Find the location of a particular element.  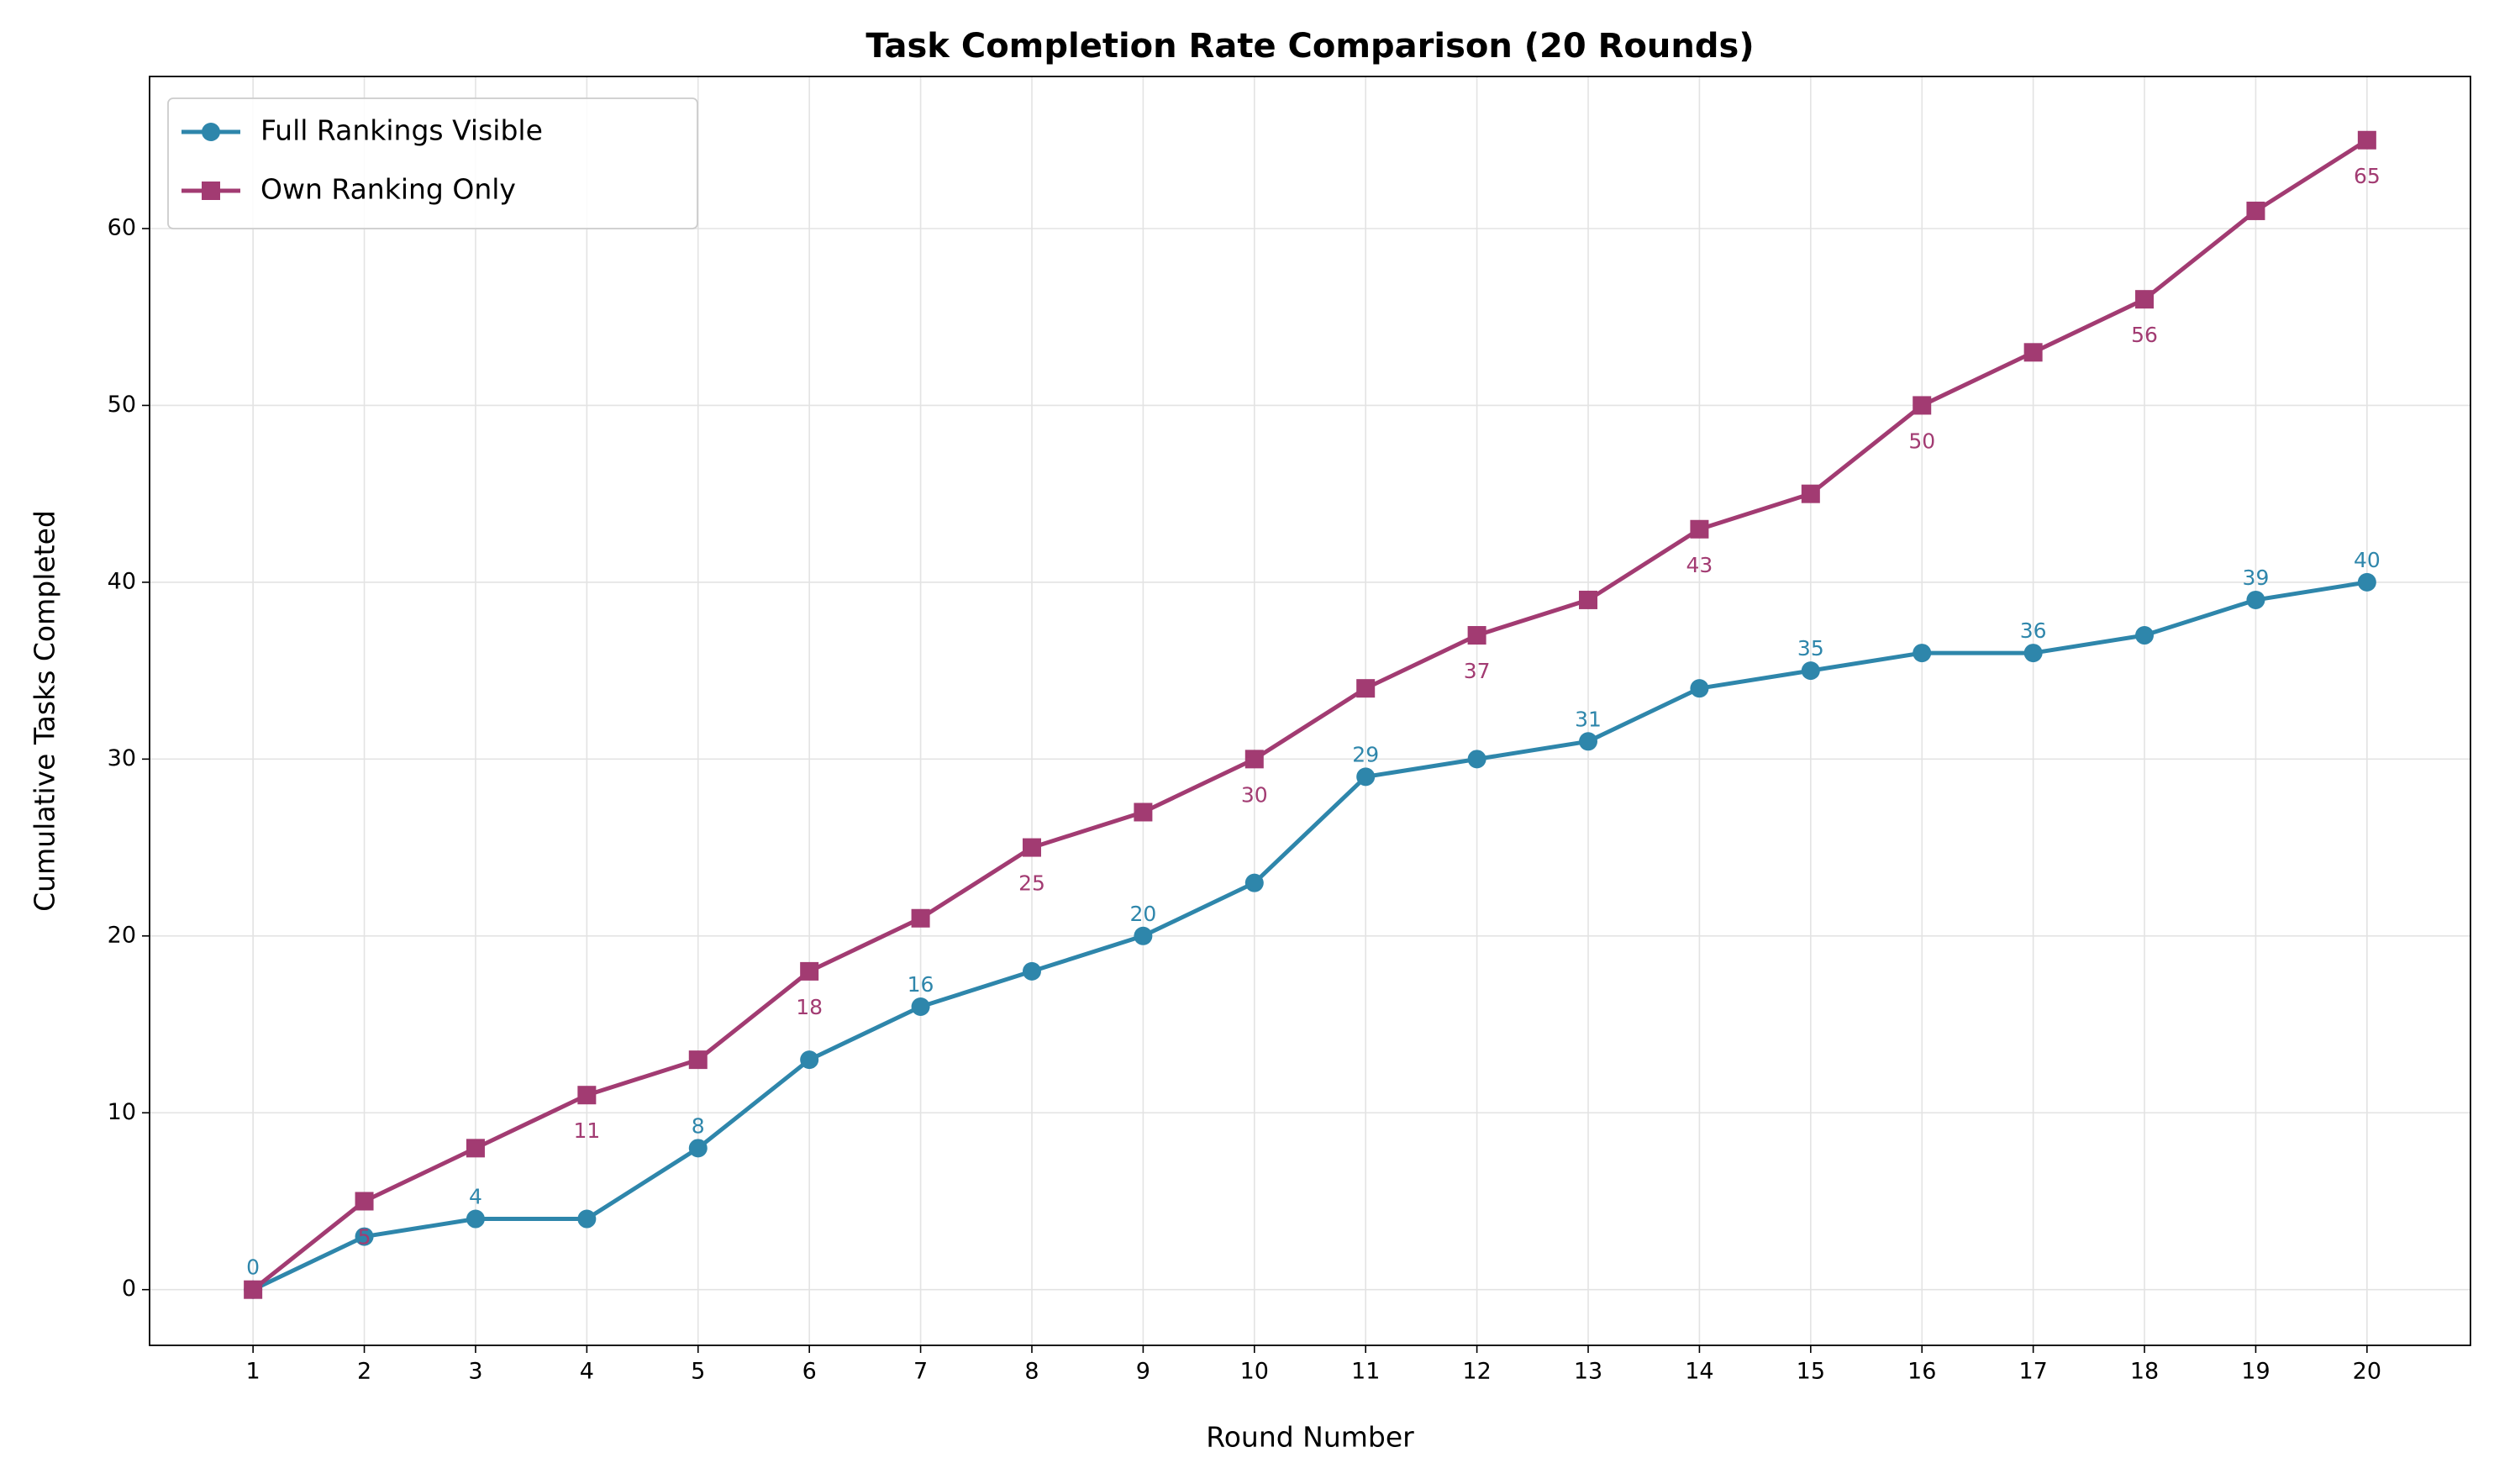

data-label: 35 is located at coordinates (1810, 648).